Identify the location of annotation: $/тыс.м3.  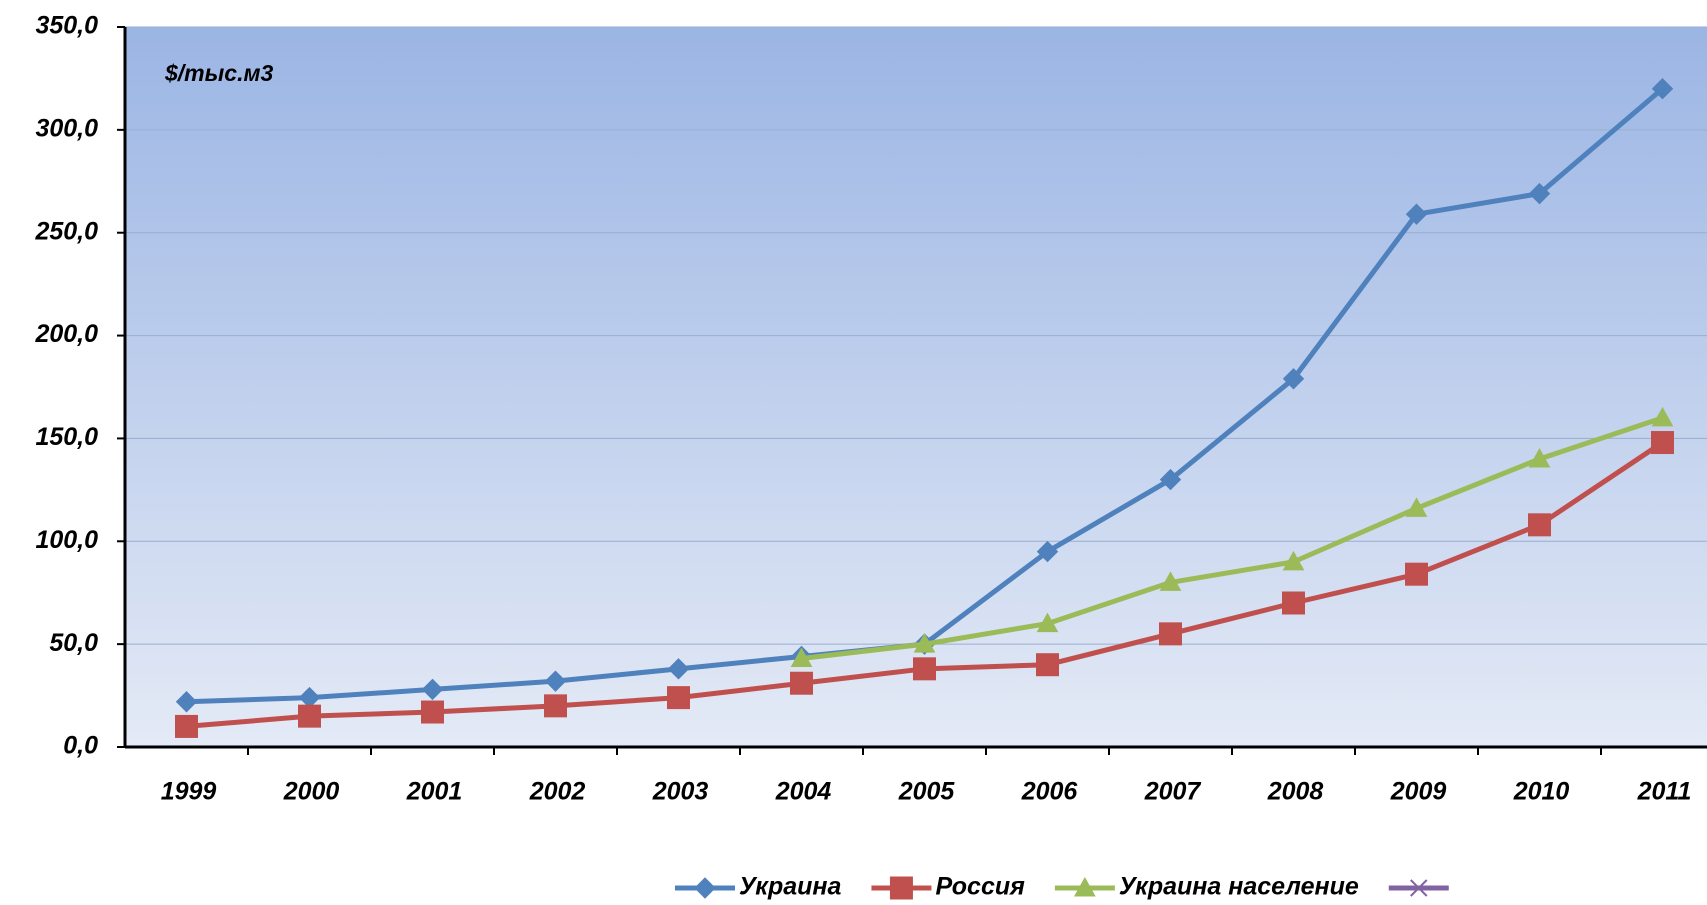
(218, 73).